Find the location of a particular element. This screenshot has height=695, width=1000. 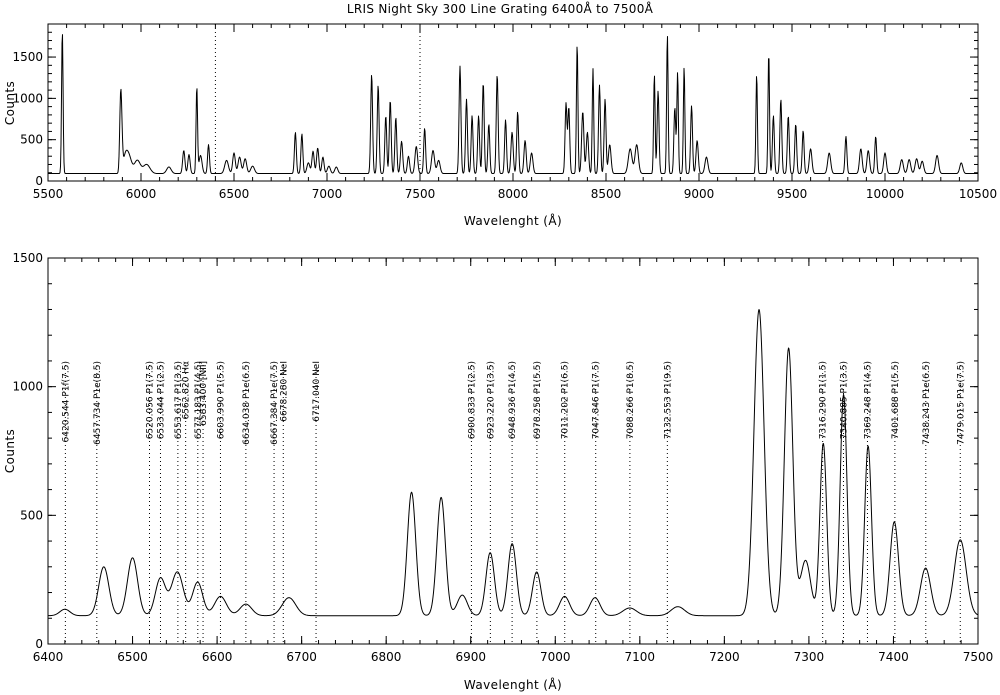

x-tick-label: 6900 is located at coordinates (470, 657).